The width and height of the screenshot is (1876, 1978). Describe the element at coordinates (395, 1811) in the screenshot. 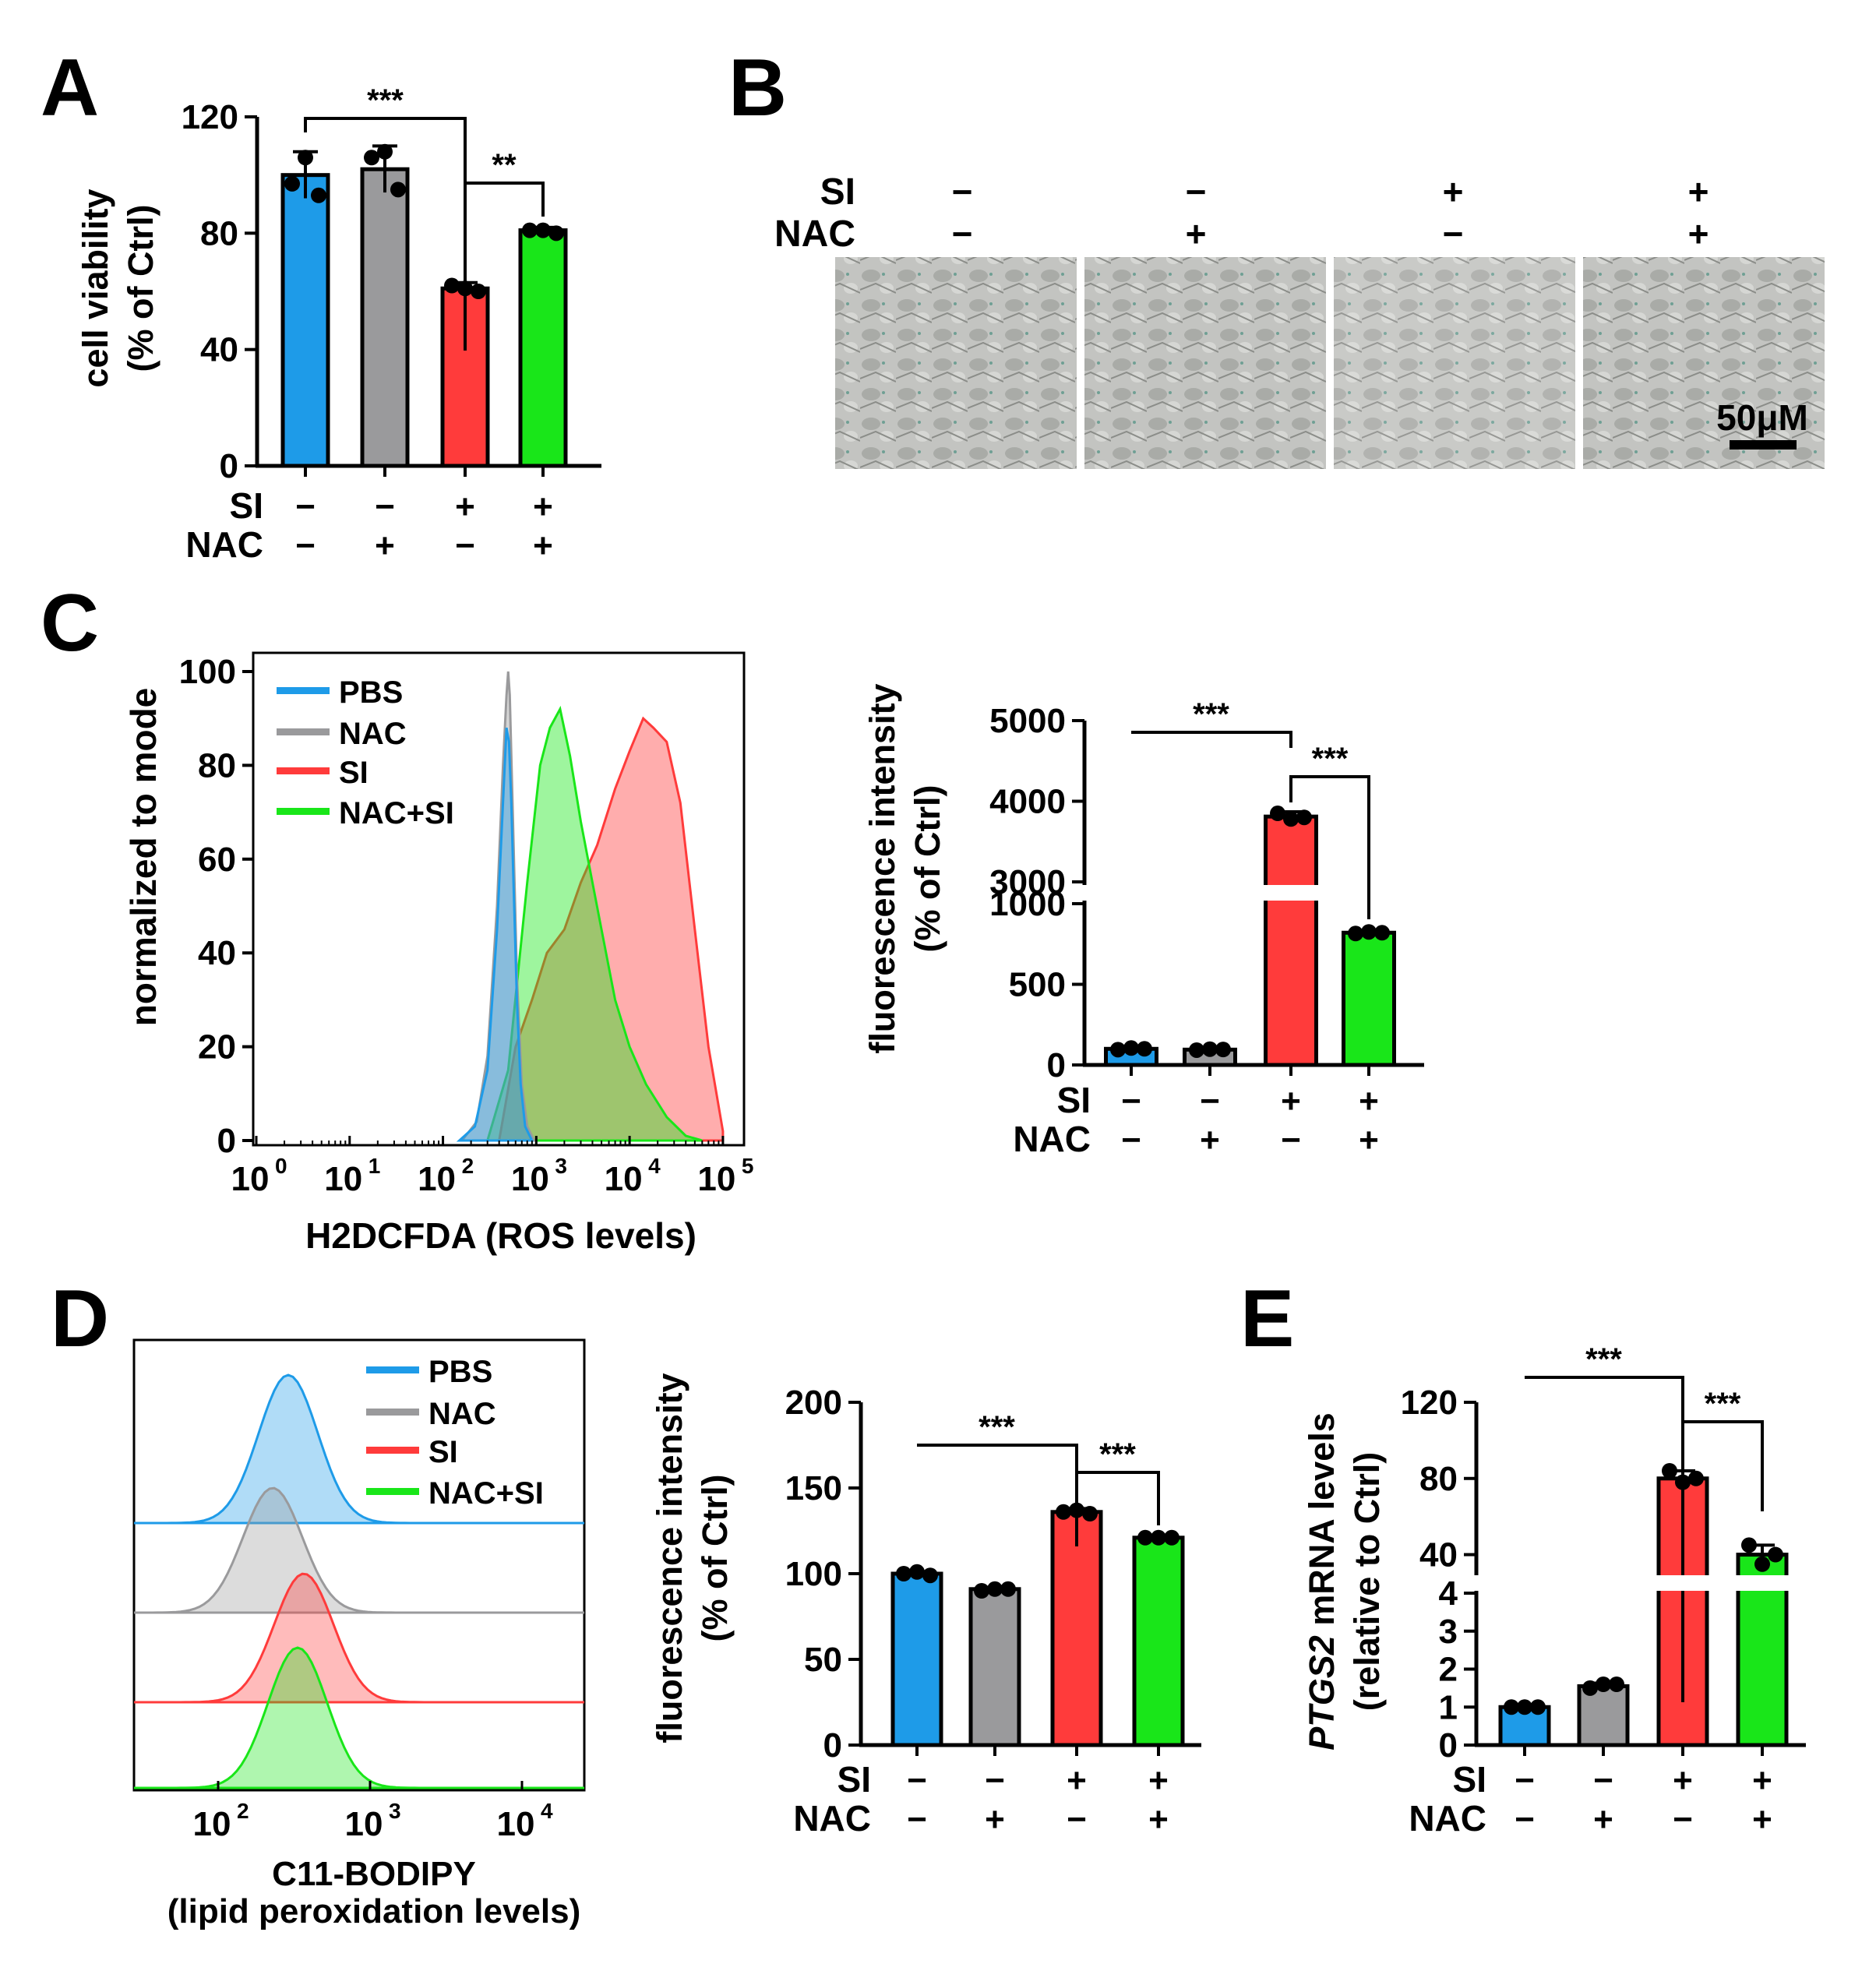

I see `x-tick-exponent: 3` at that location.